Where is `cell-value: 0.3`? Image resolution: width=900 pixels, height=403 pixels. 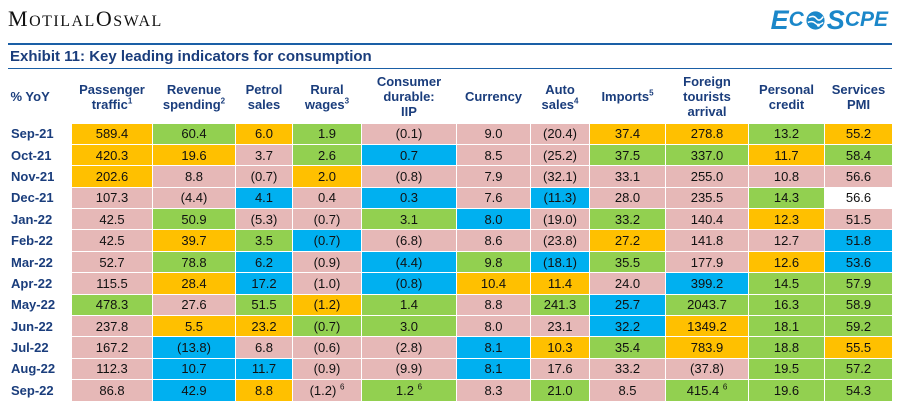 cell-value: 0.3 is located at coordinates (409, 198).